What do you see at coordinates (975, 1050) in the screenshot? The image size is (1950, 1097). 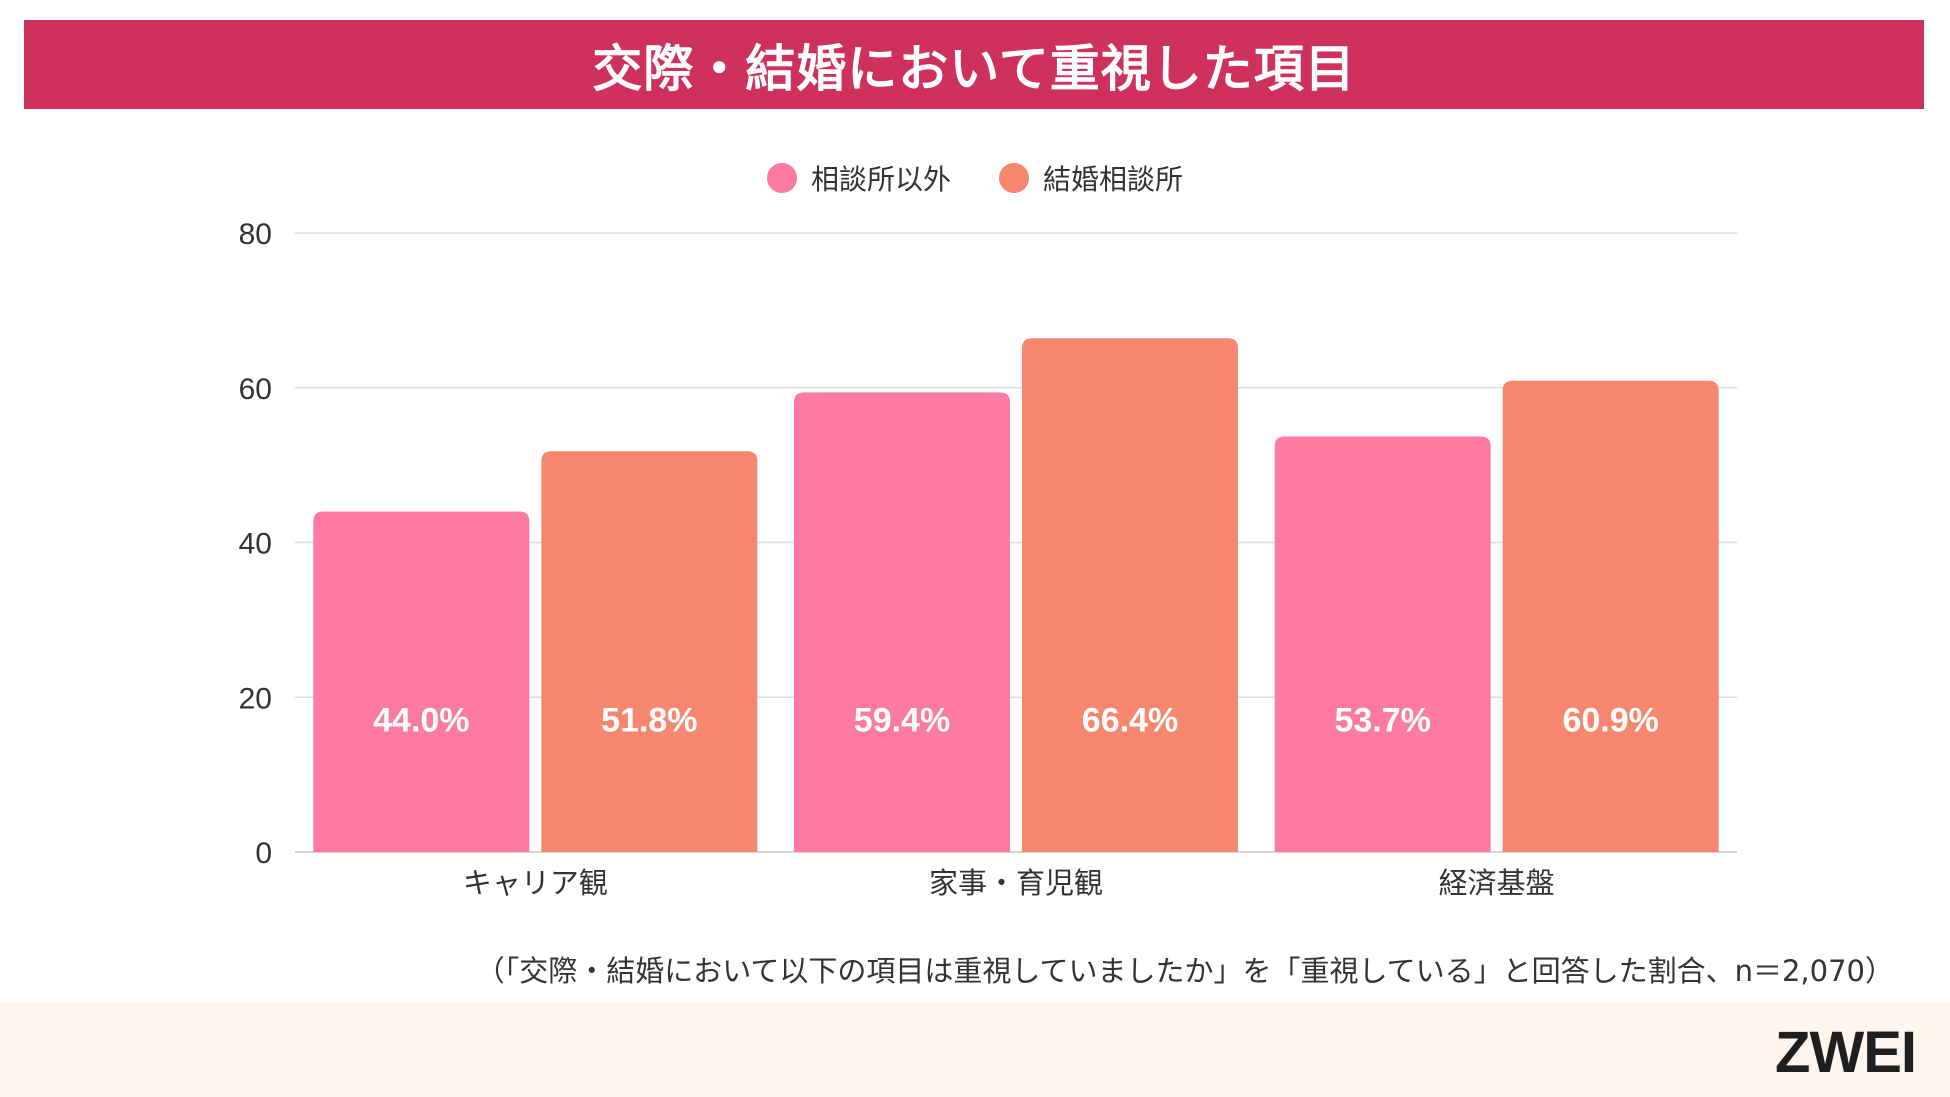 I see `footer-band: ZWEI` at bounding box center [975, 1050].